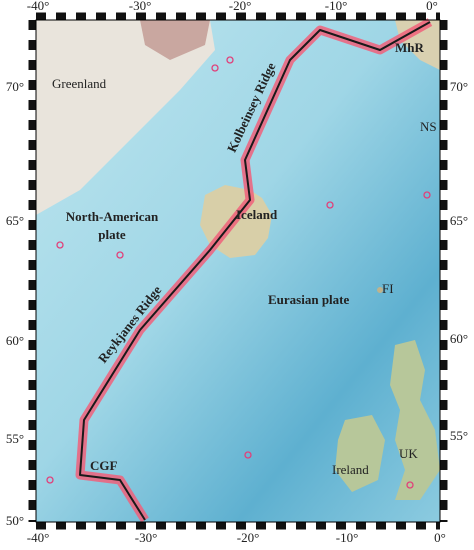 The width and height of the screenshot is (474, 550). Describe the element at coordinates (112, 234) in the screenshot. I see `plate-label: plate` at that location.